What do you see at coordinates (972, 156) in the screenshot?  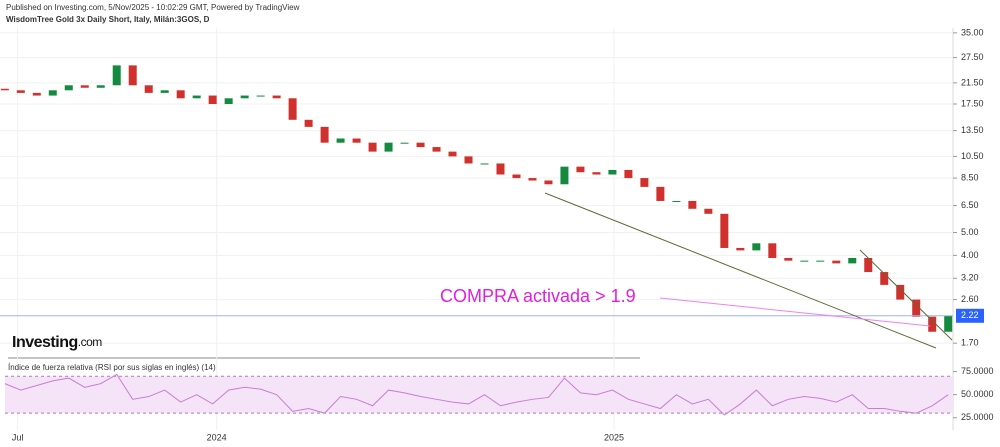 I see `y-tick-label: 10.50` at bounding box center [972, 156].